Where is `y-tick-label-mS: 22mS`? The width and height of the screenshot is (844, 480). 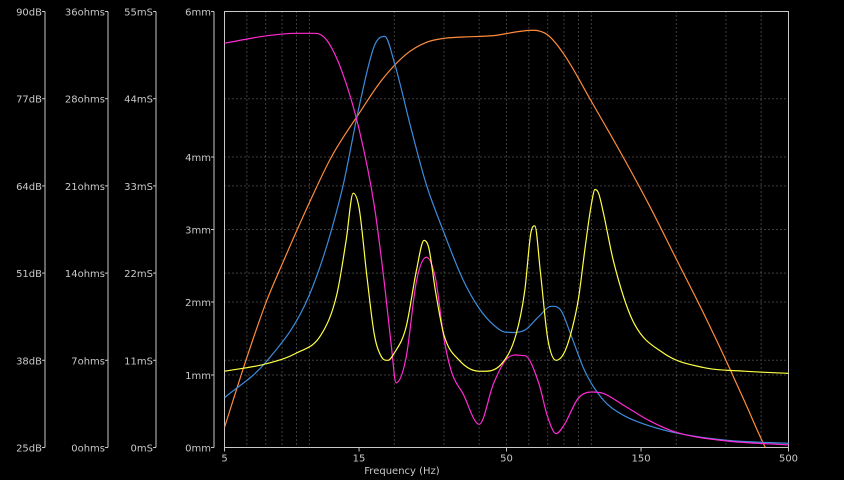
y-tick-label-mS: 22mS is located at coordinates (138, 274).